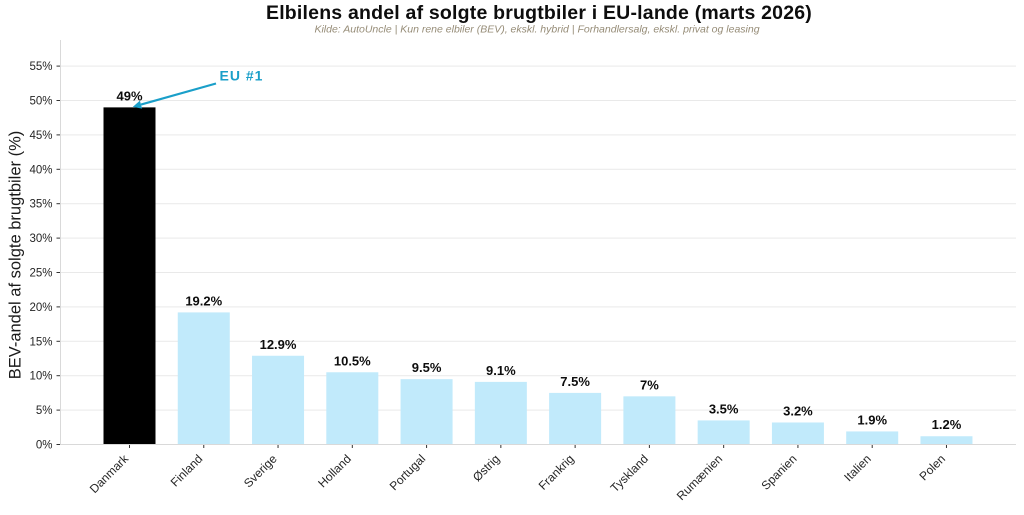  Describe the element at coordinates (242, 76) in the screenshot. I see `svg-text: EU #1` at that location.